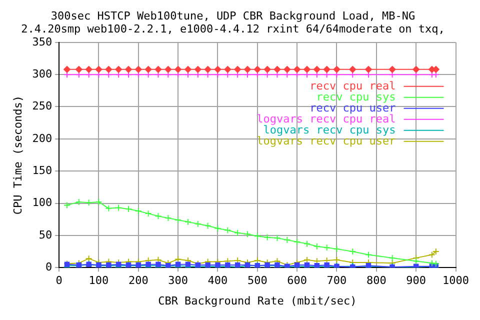 The height and width of the screenshot is (320, 480). What do you see at coordinates (297, 281) in the screenshot?
I see `x-tick-label: 600` at bounding box center [297, 281].